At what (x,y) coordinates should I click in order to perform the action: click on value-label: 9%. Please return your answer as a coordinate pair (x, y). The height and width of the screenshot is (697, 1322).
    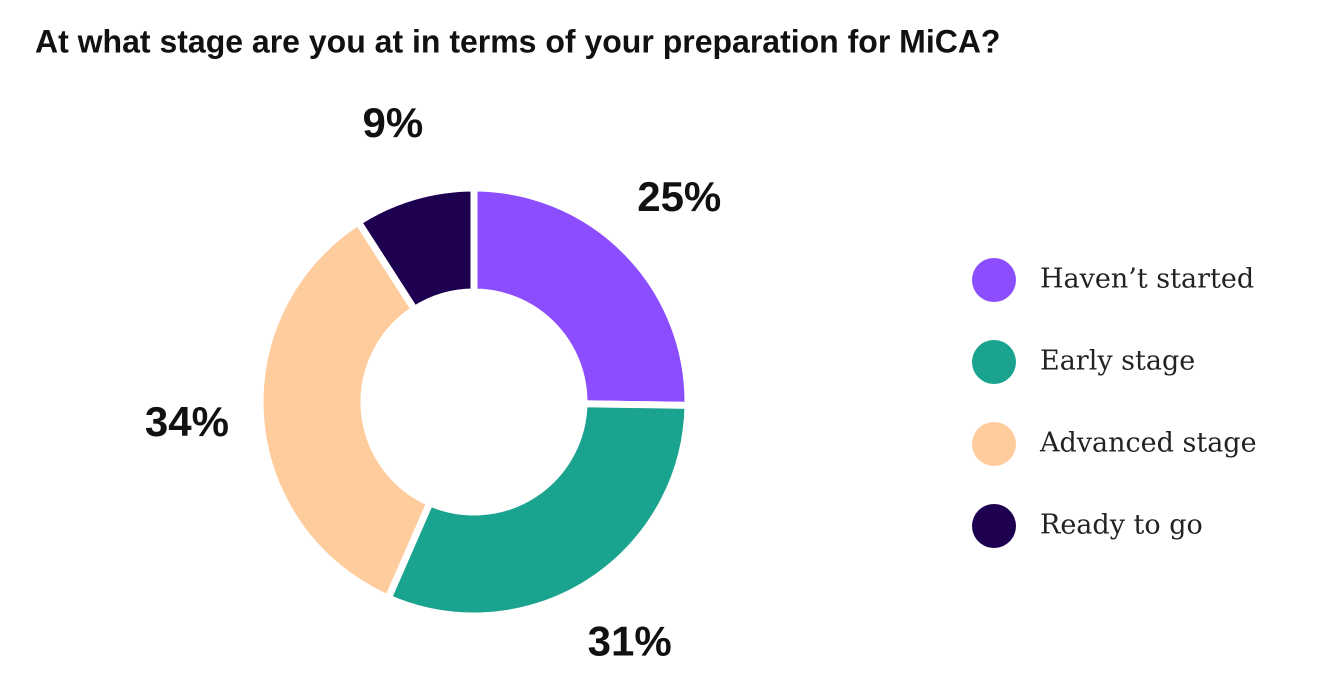
    Looking at the image, I should click on (393, 122).